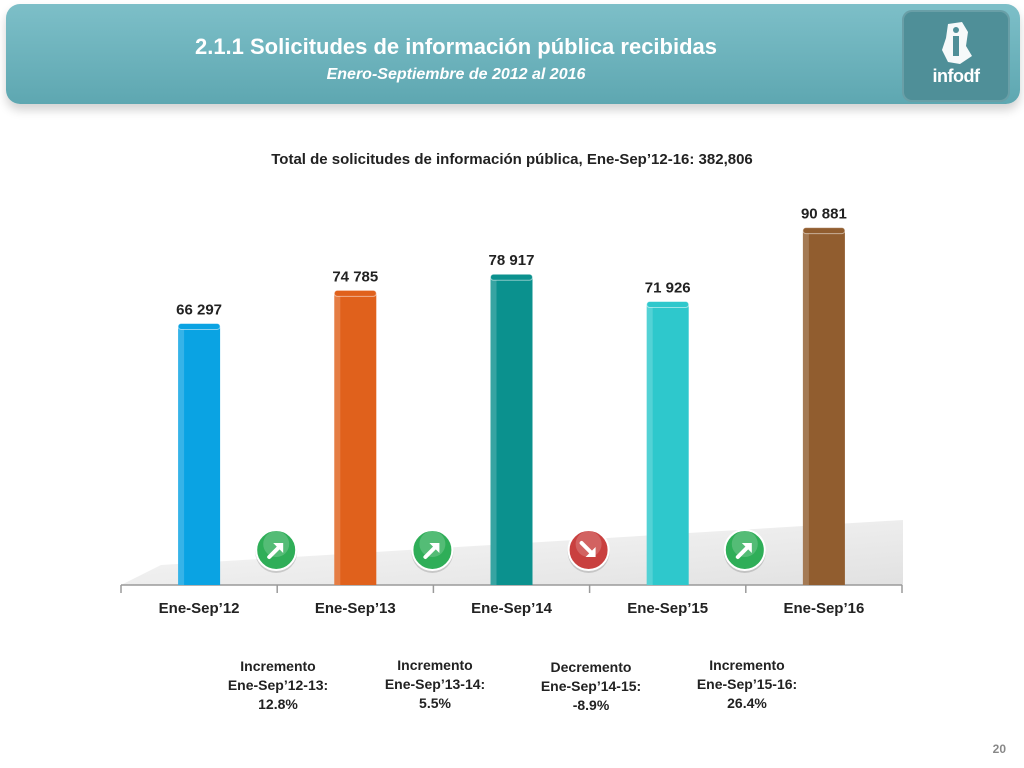 Image resolution: width=1024 pixels, height=768 pixels. What do you see at coordinates (668, 287) in the screenshot?
I see `bar-value-label: 71 926` at bounding box center [668, 287].